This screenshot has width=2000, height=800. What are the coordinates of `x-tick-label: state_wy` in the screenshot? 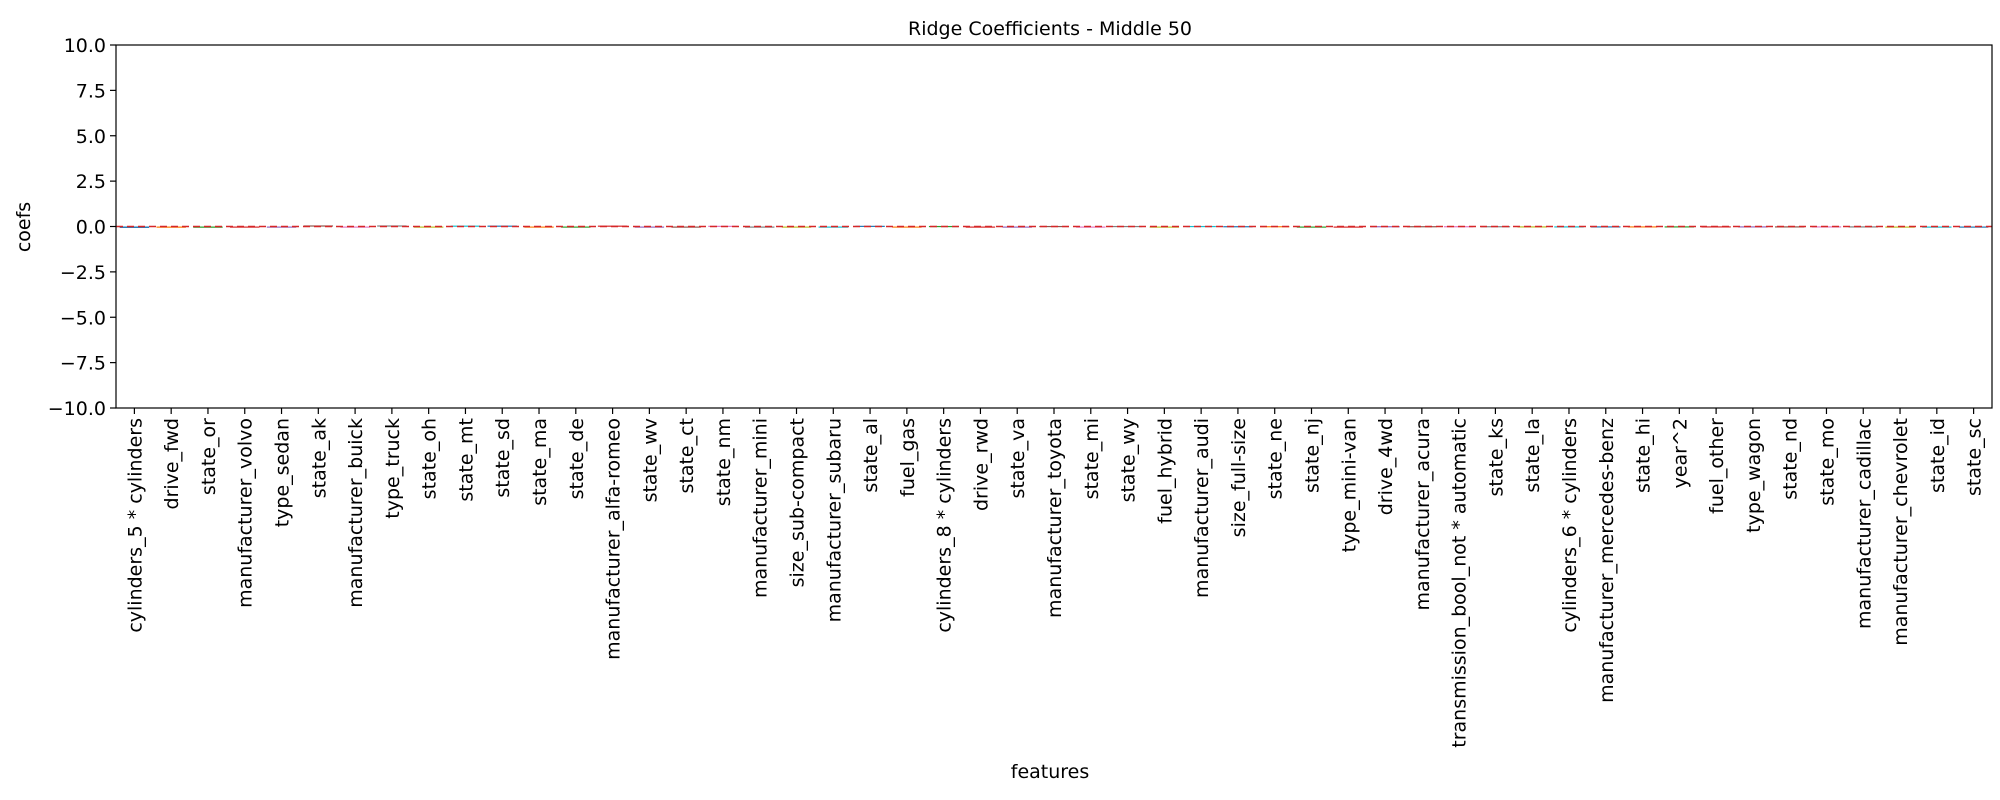 It's located at (1129, 460).